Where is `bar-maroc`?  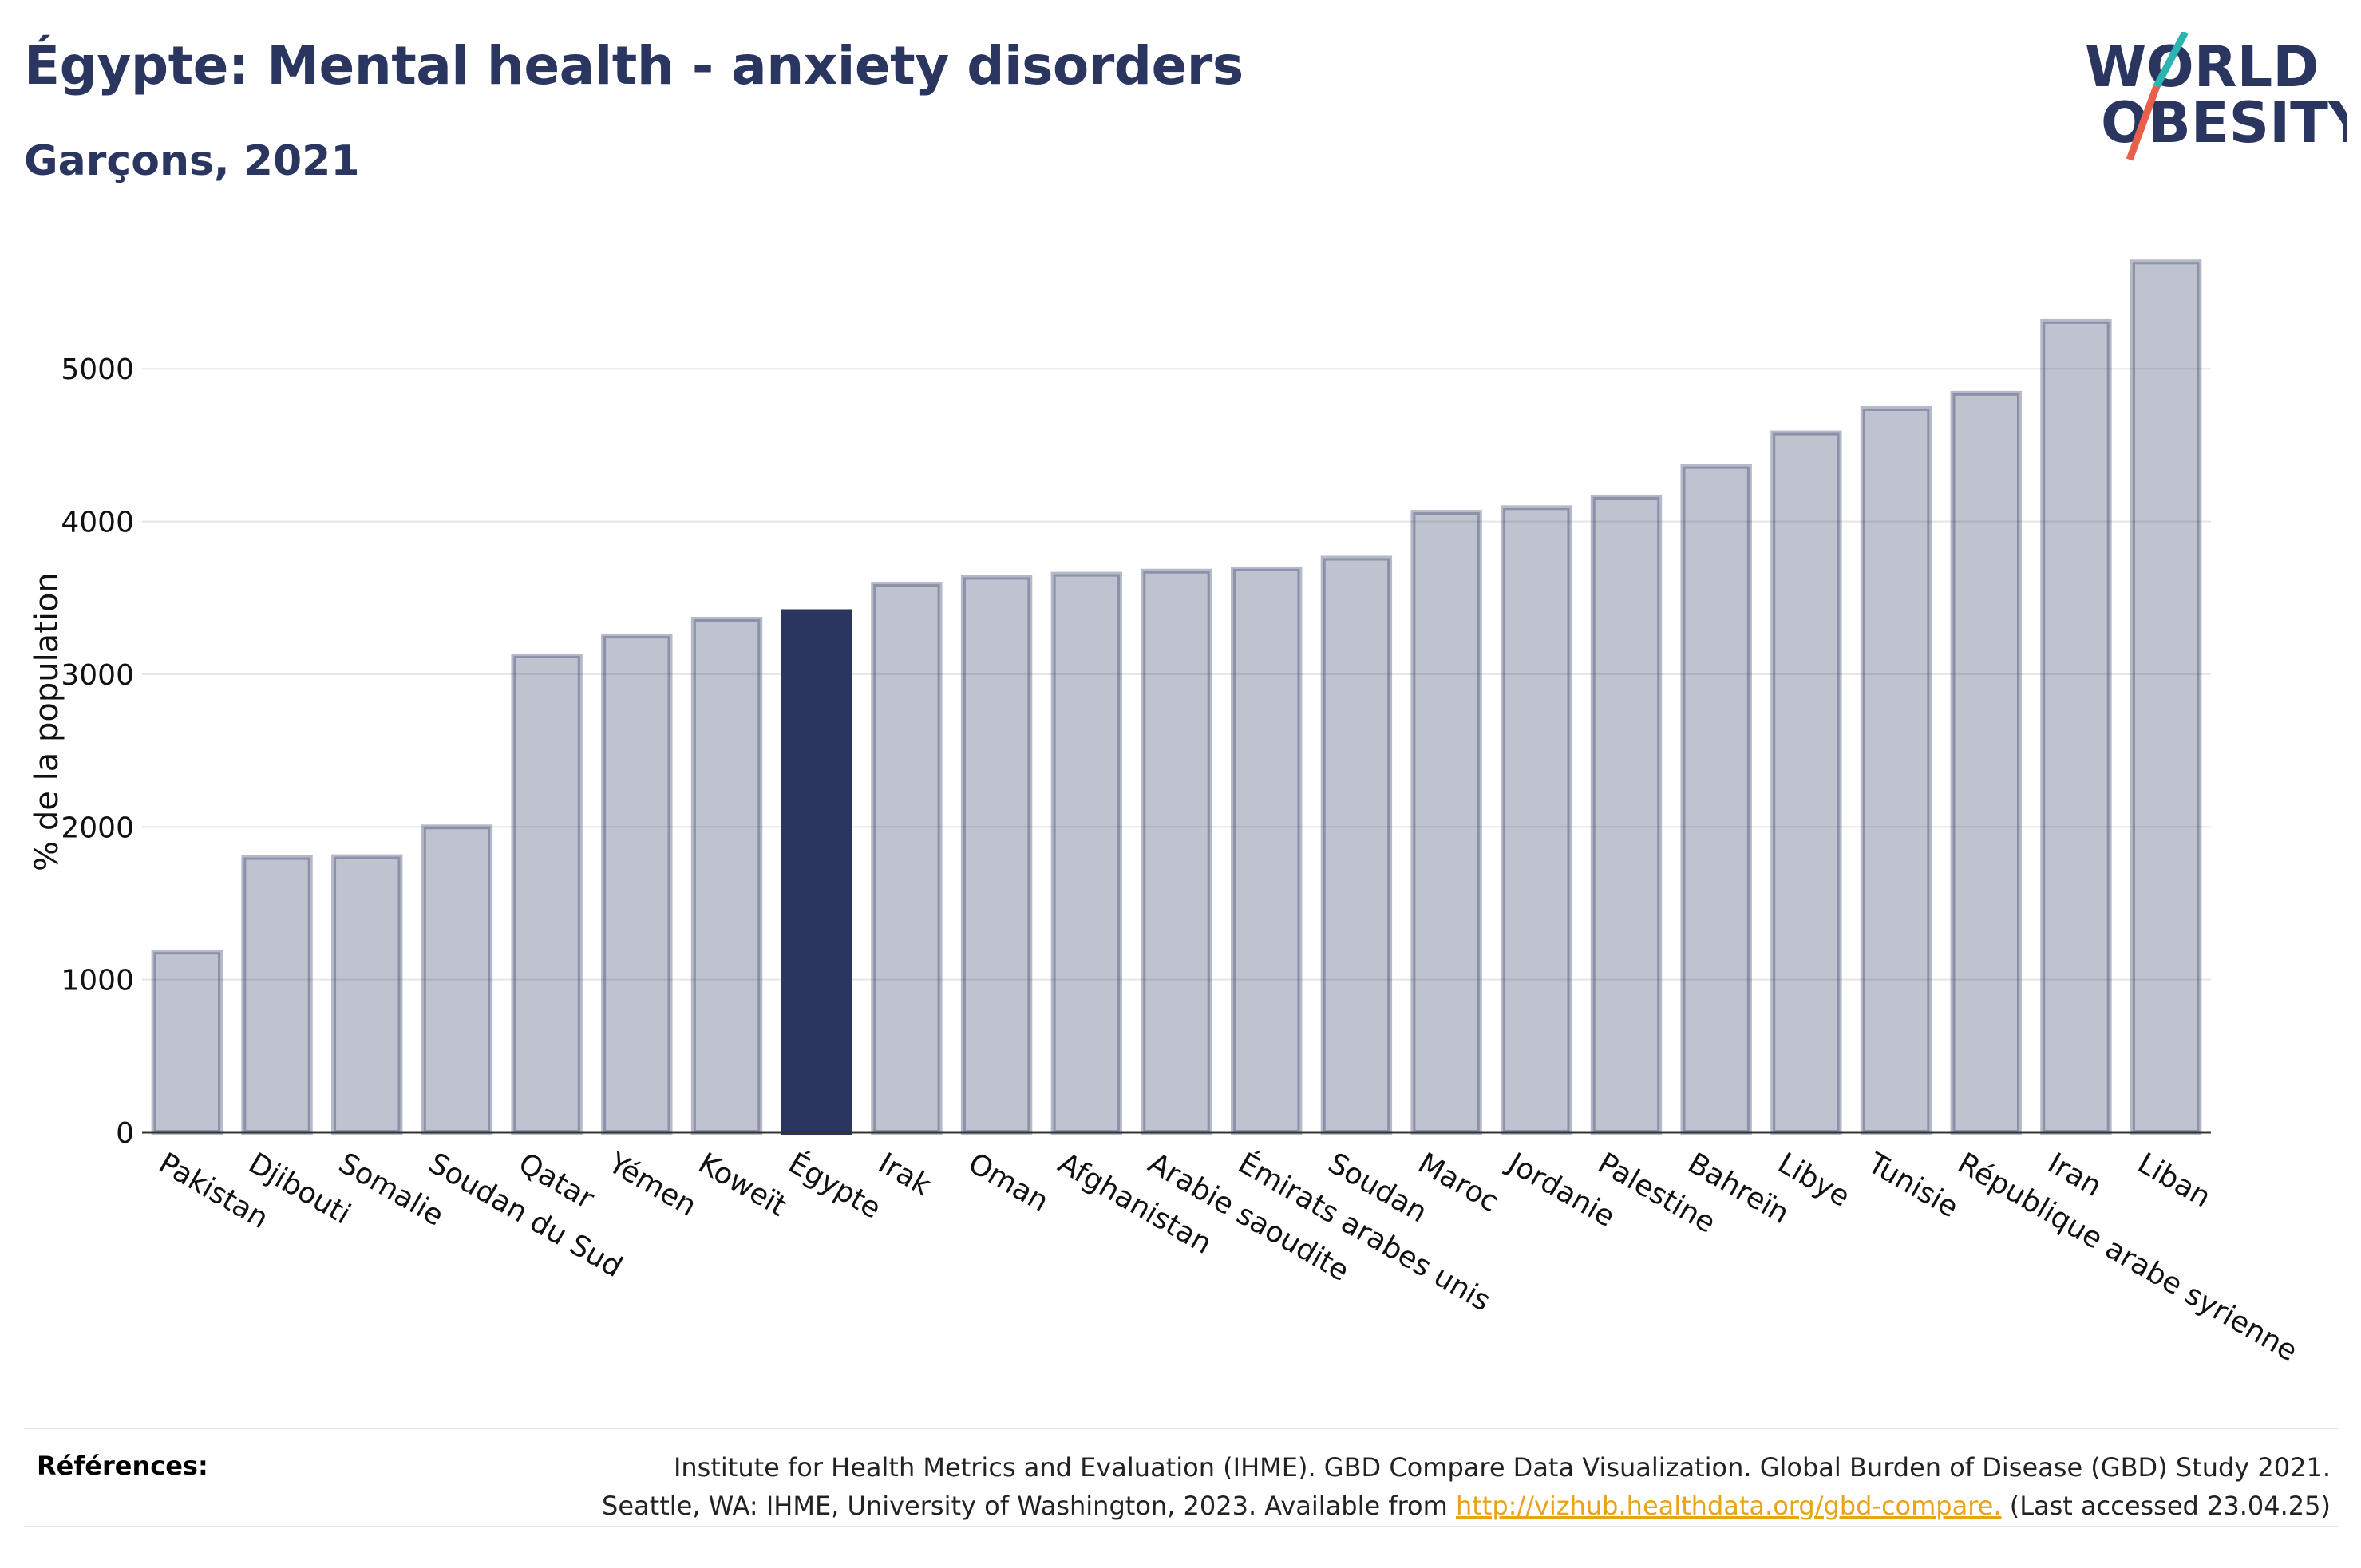 bar-maroc is located at coordinates (1446, 822).